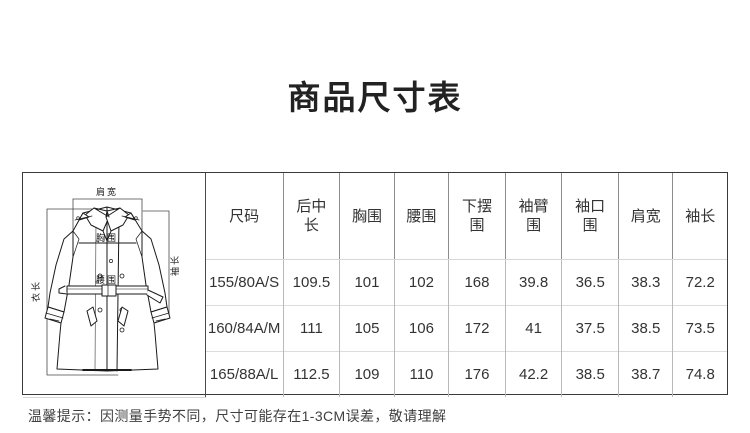 The height and width of the screenshot is (433, 750). What do you see at coordinates (244, 374) in the screenshot?
I see `cell-size: 165/88A/L` at bounding box center [244, 374].